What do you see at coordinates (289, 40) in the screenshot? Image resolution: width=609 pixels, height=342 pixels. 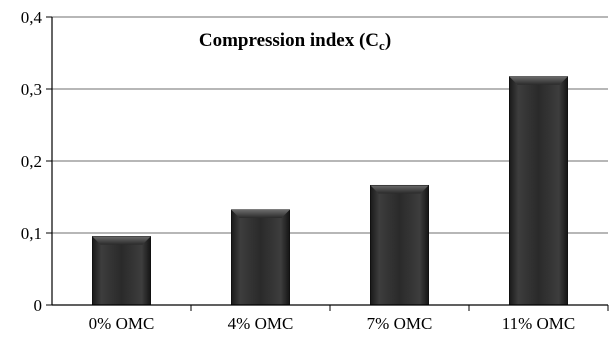 I see `chart-title-text: Compression index (C` at bounding box center [289, 40].